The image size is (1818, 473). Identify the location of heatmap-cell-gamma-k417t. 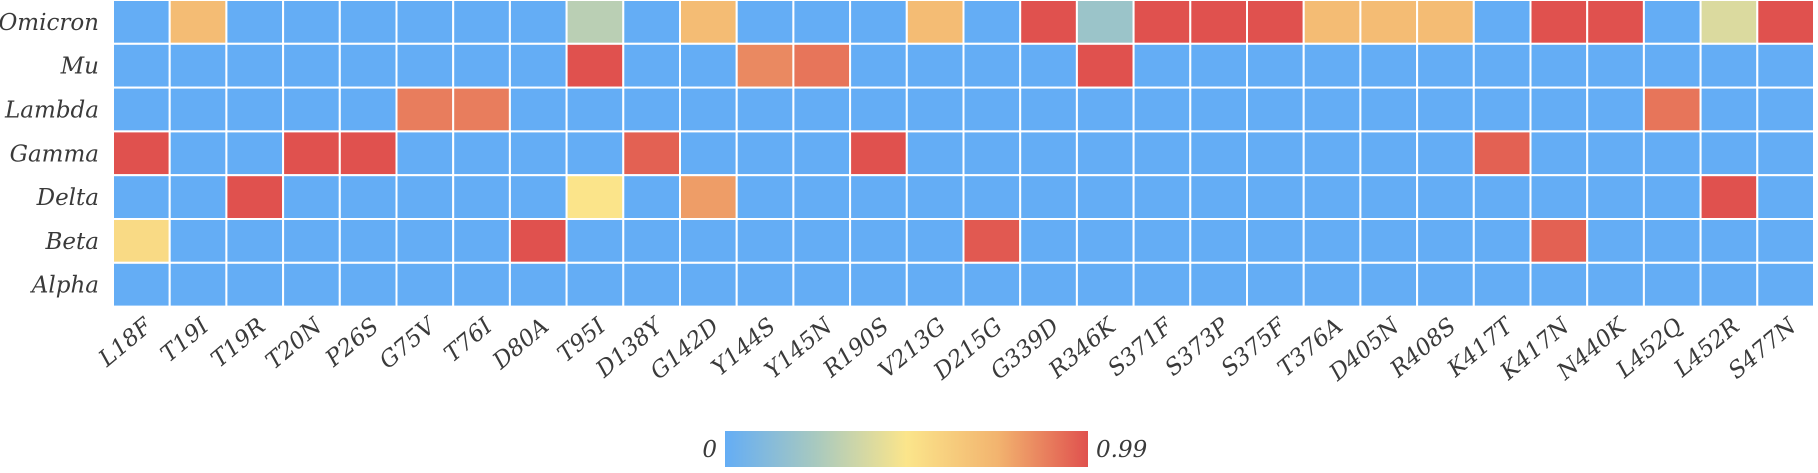
(1502, 153).